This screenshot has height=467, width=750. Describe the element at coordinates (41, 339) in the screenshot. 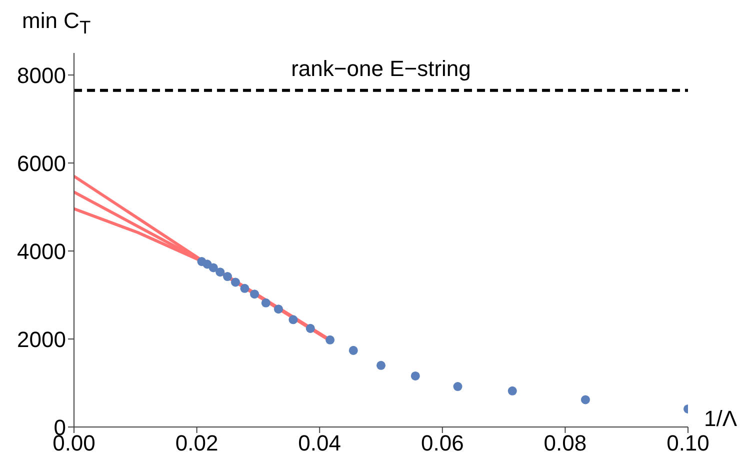

I see `y-tick-label: 2000` at that location.